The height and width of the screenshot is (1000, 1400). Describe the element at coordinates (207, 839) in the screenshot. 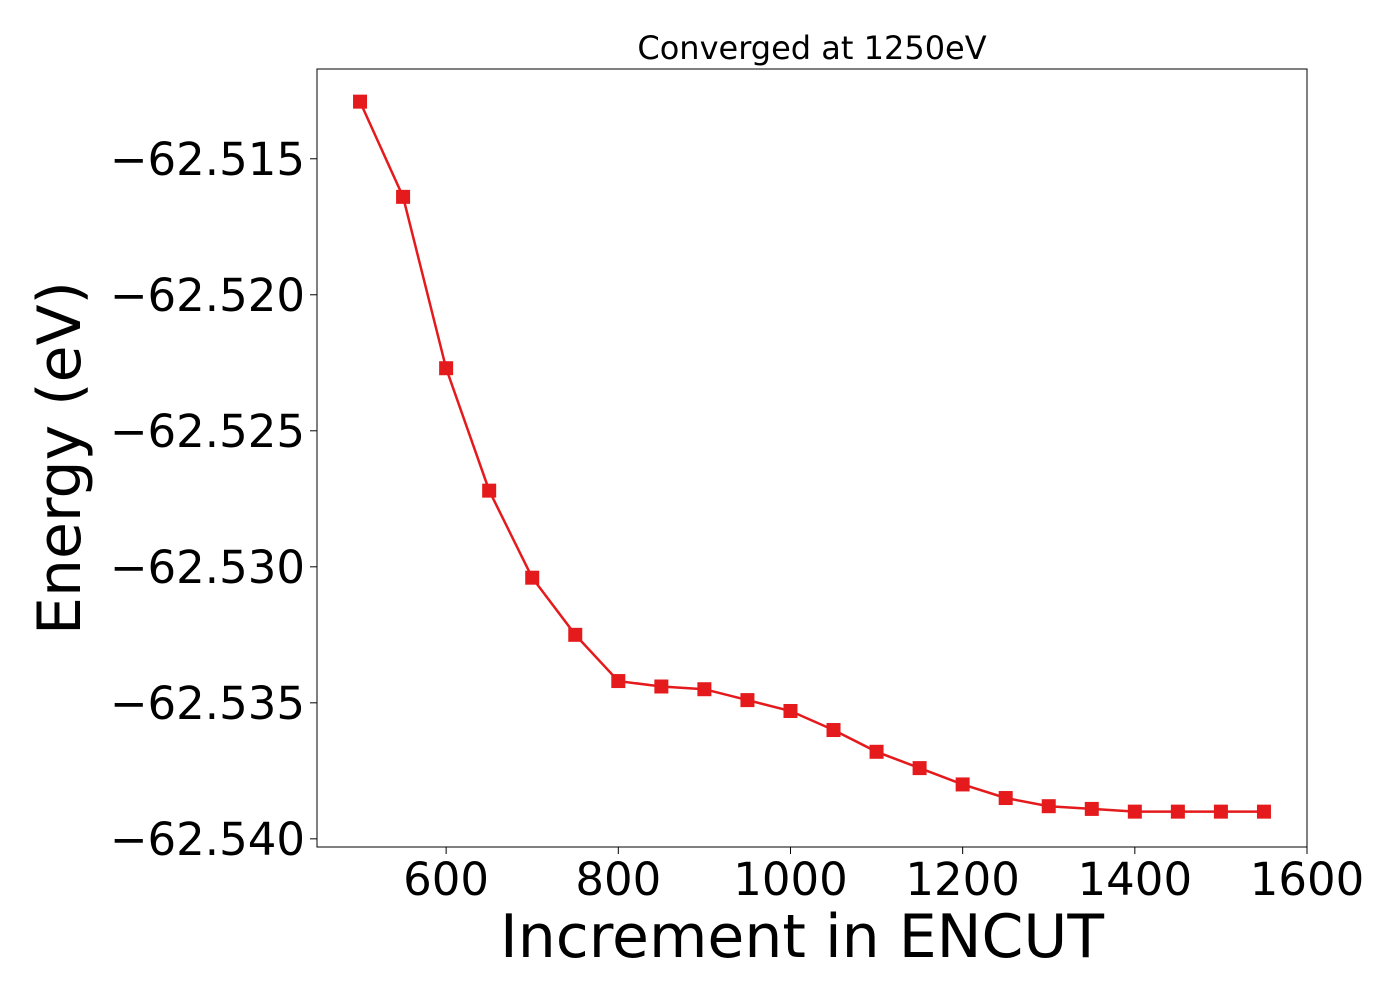

I see `y-tick-label: −62.540` at that location.